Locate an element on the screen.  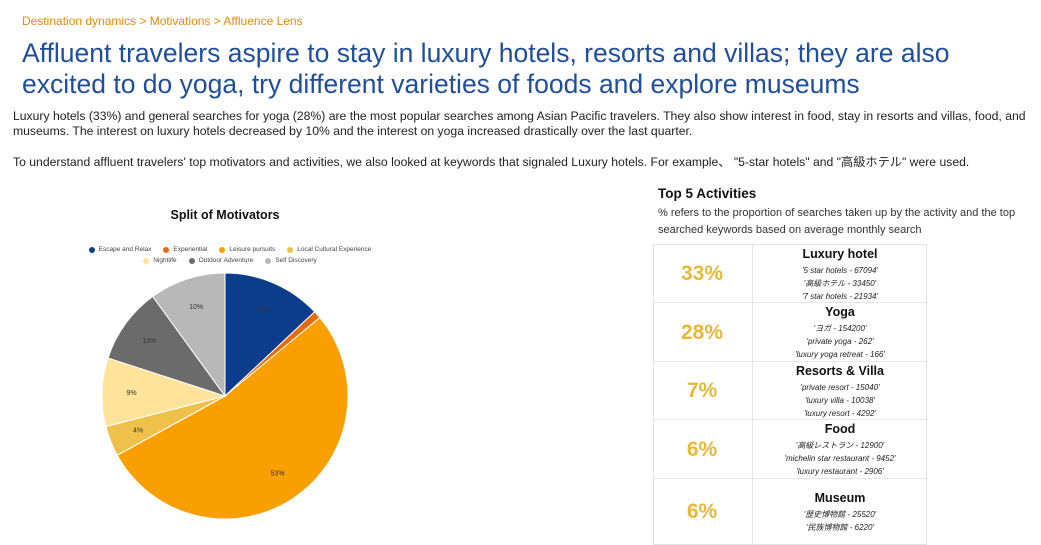
legend-item: Nightlife is located at coordinates (160, 260).